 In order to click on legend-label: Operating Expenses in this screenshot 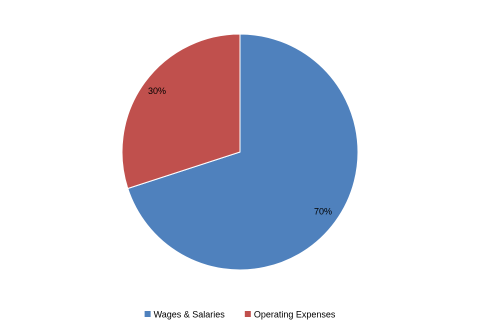, I will do `click(295, 314)`.